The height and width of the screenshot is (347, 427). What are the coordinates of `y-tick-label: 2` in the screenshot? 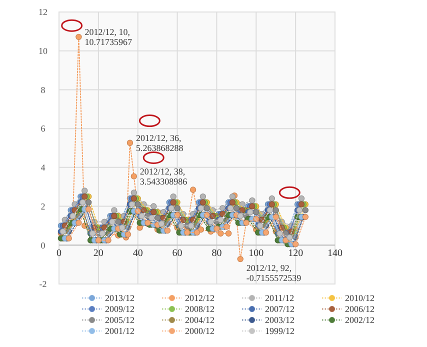 It's located at (43, 206).